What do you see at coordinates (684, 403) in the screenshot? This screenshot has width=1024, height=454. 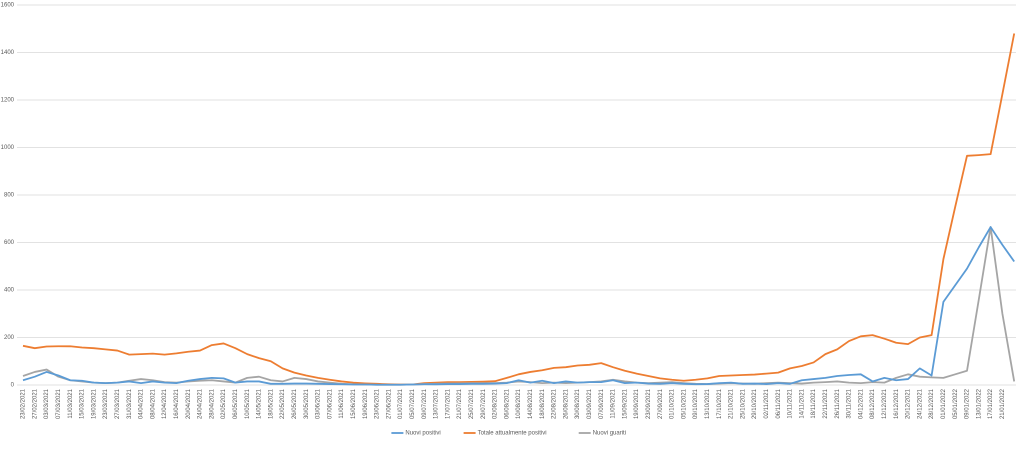 I see `x-tick-label: 05/10/2021` at bounding box center [684, 403].